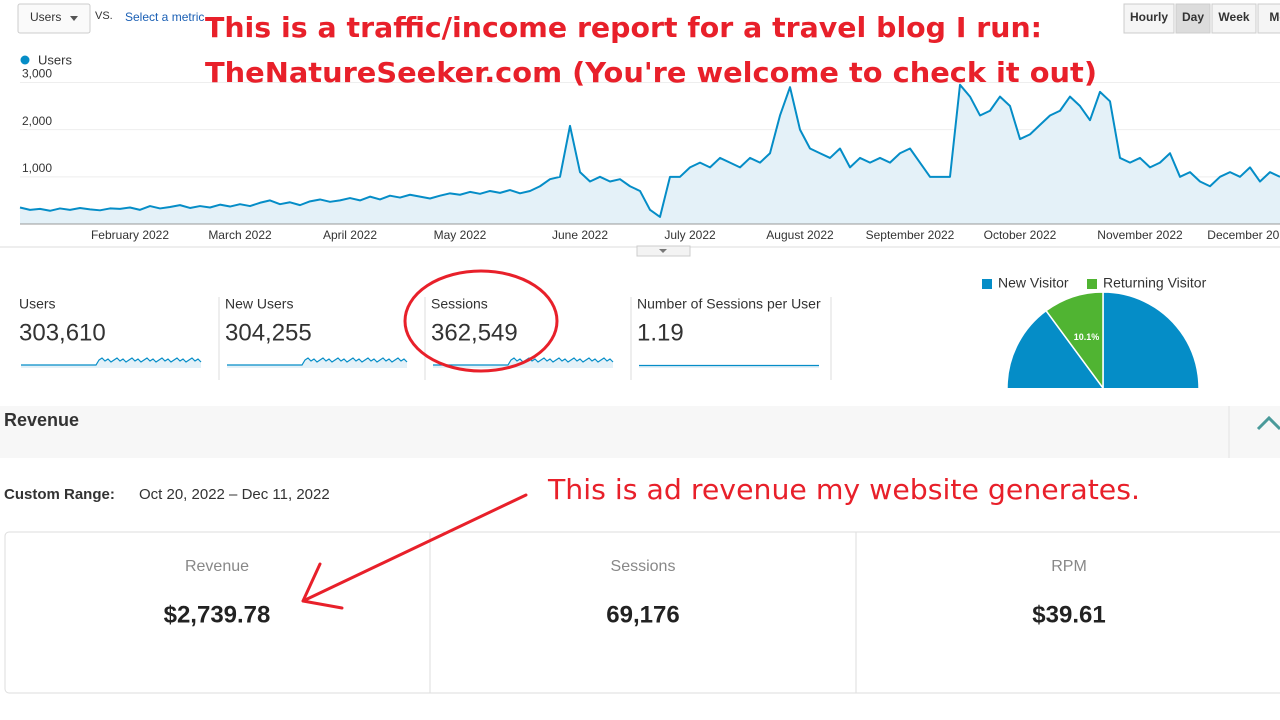 The width and height of the screenshot is (1280, 720). Describe the element at coordinates (1243, 235) in the screenshot. I see `x-tick-label: December 2022` at that location.